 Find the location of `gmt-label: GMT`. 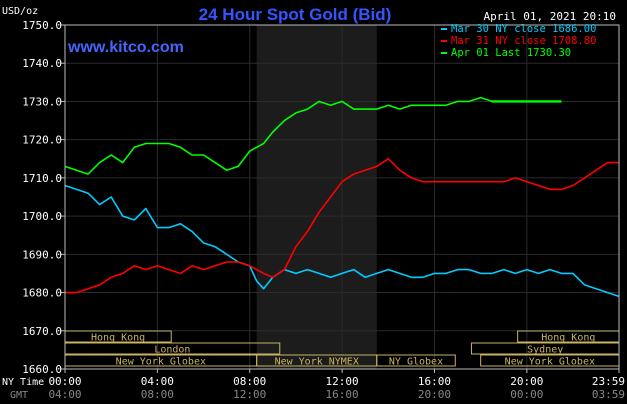

gmt-label: GMT is located at coordinates (19, 395).